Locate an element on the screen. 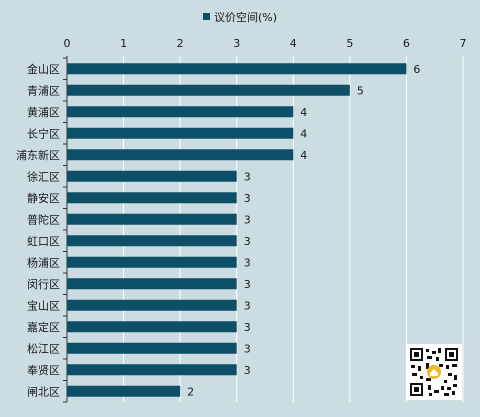 Image resolution: width=480 pixels, height=417 pixels. data-label: 6 is located at coordinates (416, 69).